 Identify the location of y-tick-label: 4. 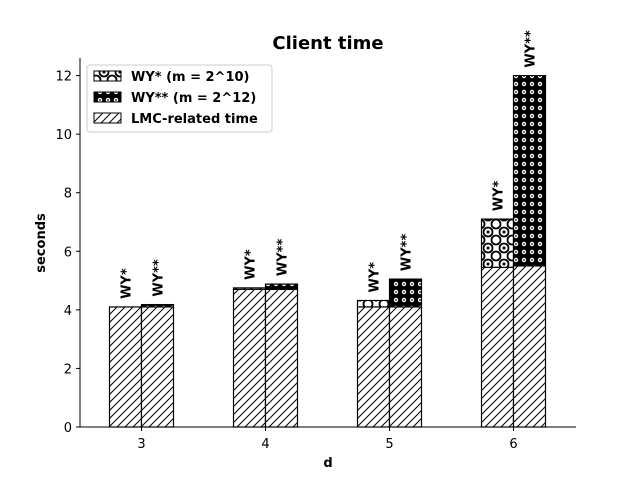
(68, 311).